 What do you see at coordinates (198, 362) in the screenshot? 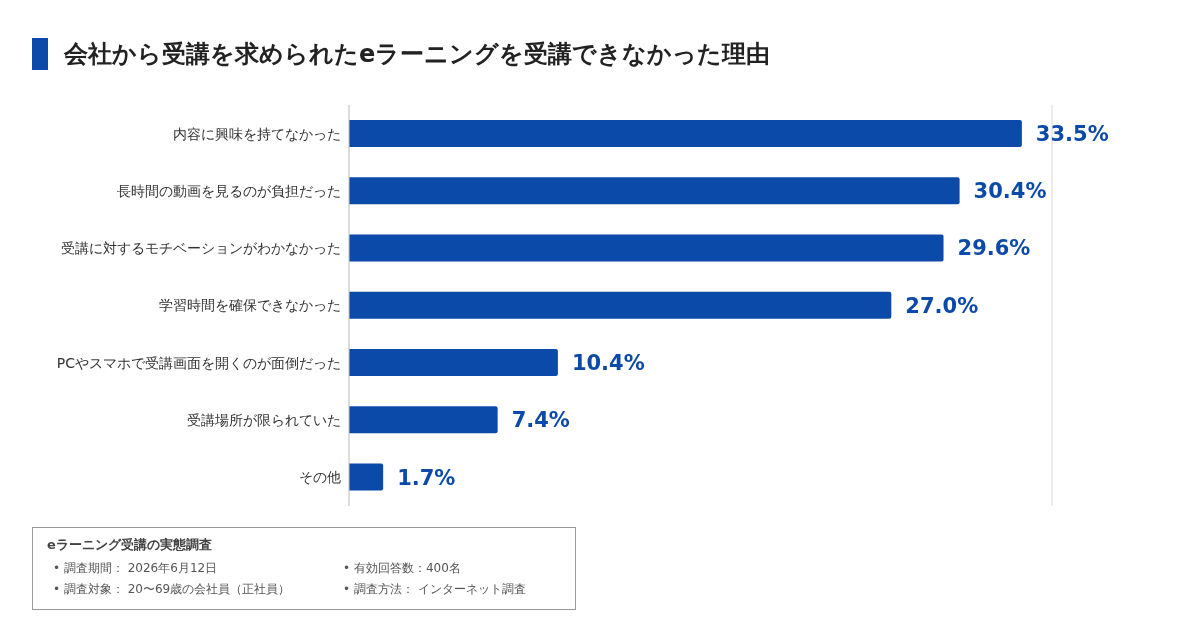
I see `y-tick-label: PCやスマホで受講画面を開くのが面倒だった` at bounding box center [198, 362].